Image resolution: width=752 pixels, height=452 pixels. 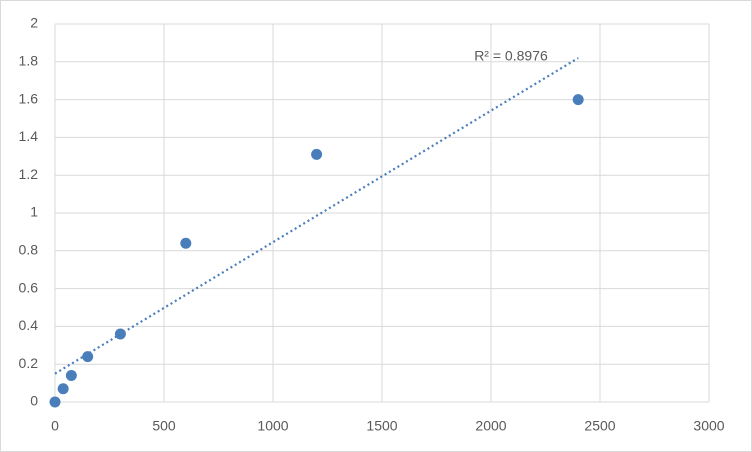 I want to click on y-tick-label: 0.8, so click(x=29, y=250).